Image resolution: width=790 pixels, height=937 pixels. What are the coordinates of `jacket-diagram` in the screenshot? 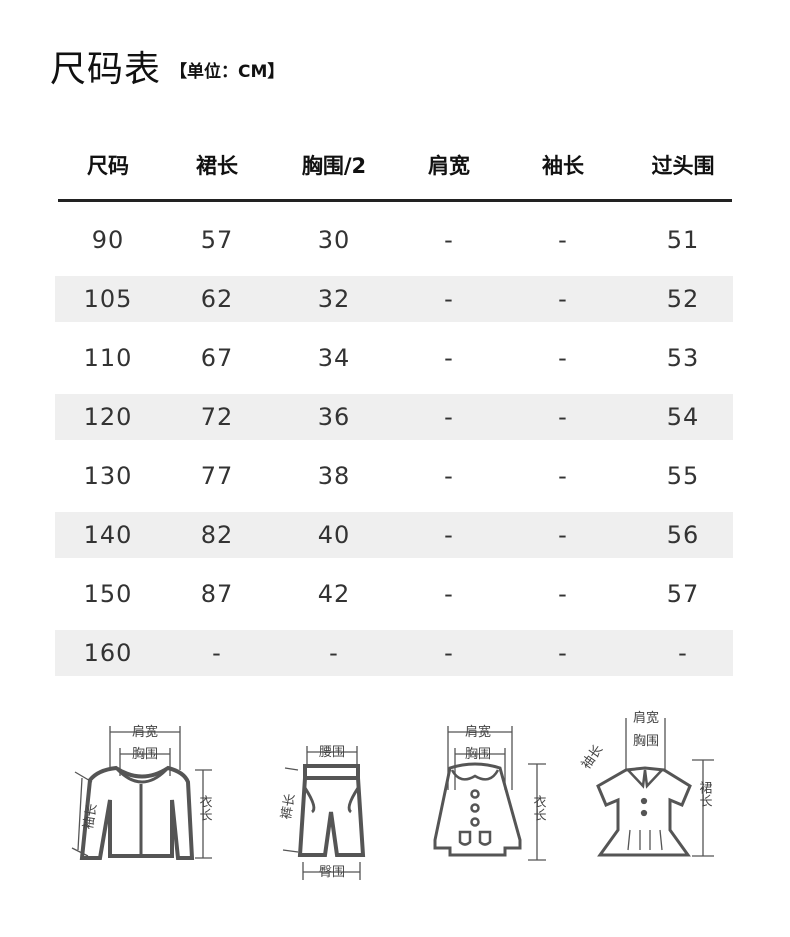 It's located at (141, 793).